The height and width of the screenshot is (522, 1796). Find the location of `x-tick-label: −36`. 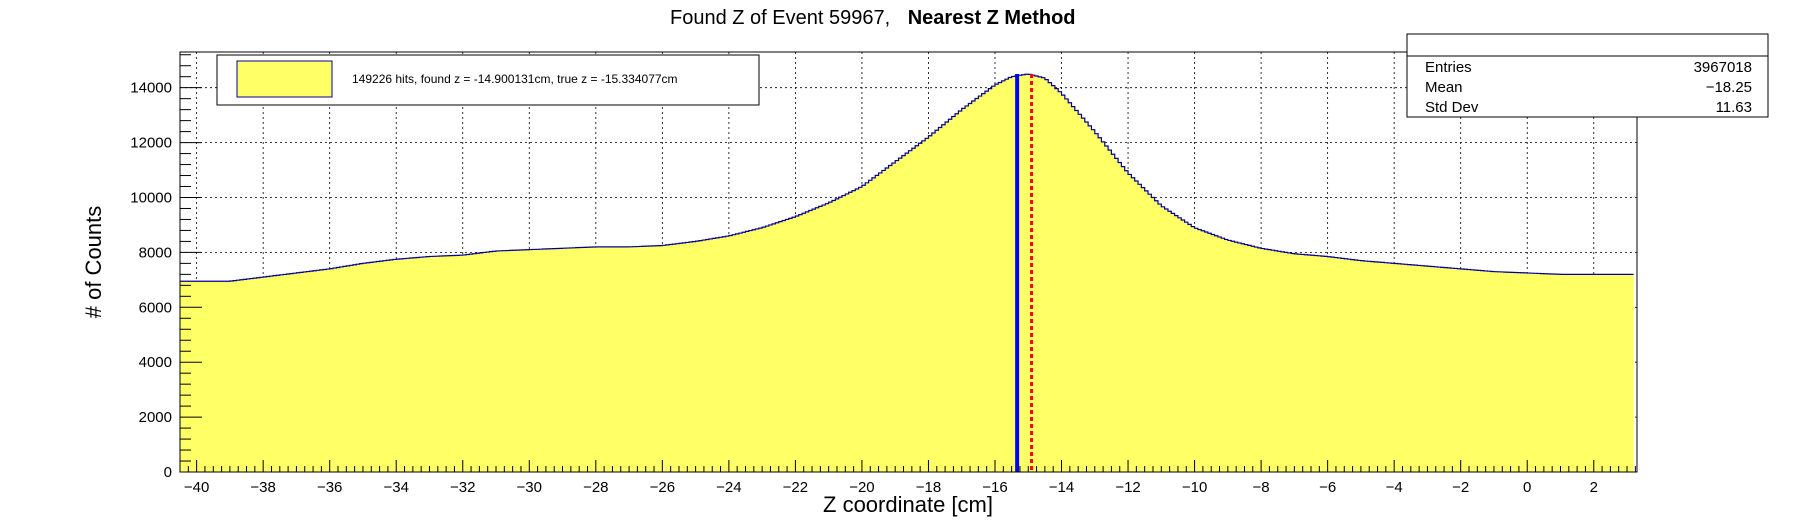

x-tick-label: −36 is located at coordinates (329, 487).